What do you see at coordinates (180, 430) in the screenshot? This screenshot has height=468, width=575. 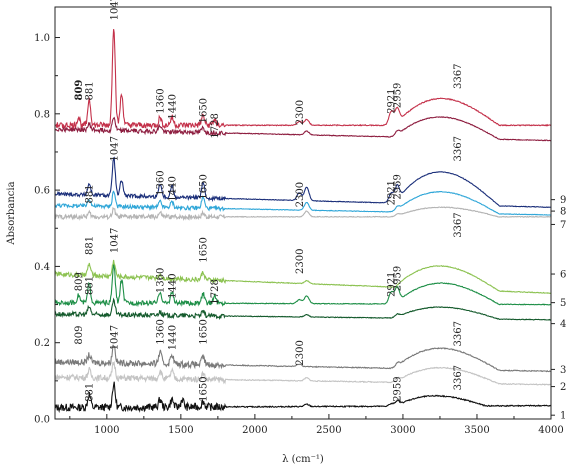 I see `x-tick-label: 1500` at bounding box center [180, 430].